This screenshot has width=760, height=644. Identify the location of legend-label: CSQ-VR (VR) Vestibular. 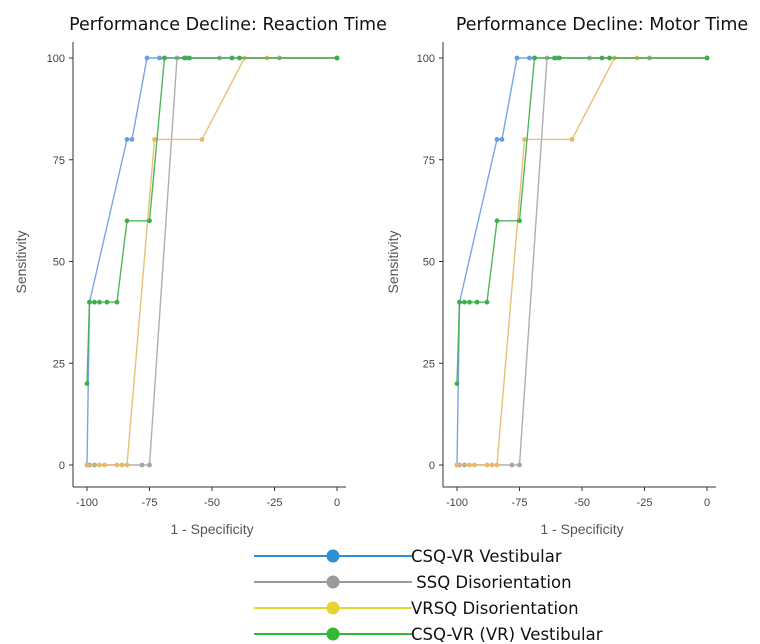
(507, 634).